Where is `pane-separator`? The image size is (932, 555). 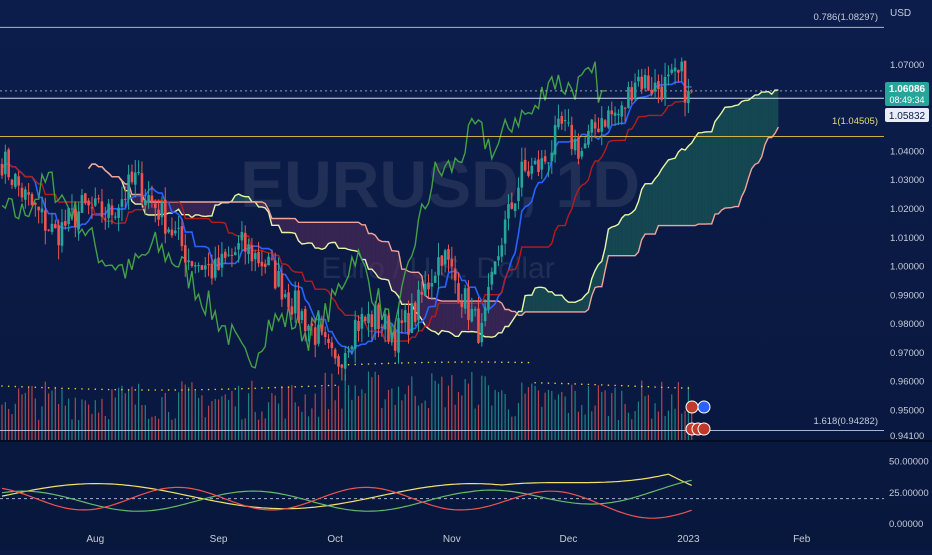 pane-separator is located at coordinates (466, 441).